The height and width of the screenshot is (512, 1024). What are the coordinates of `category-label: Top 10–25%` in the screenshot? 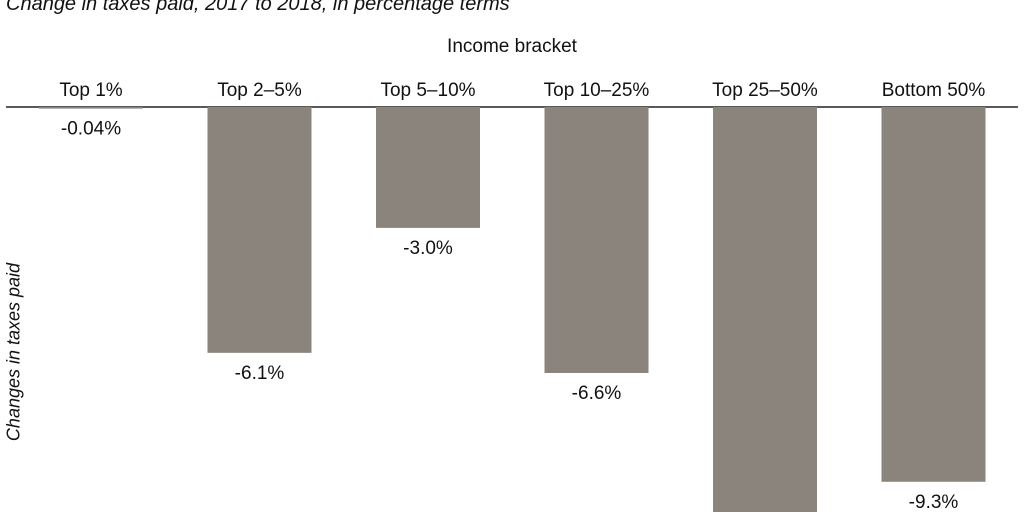 It's located at (597, 90).